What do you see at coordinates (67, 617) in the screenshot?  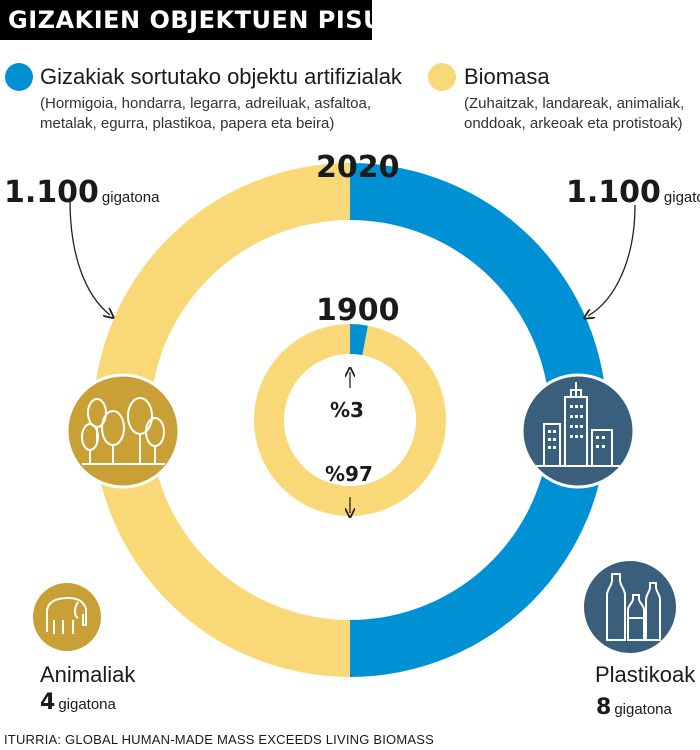 I see `elephant-icon` at bounding box center [67, 617].